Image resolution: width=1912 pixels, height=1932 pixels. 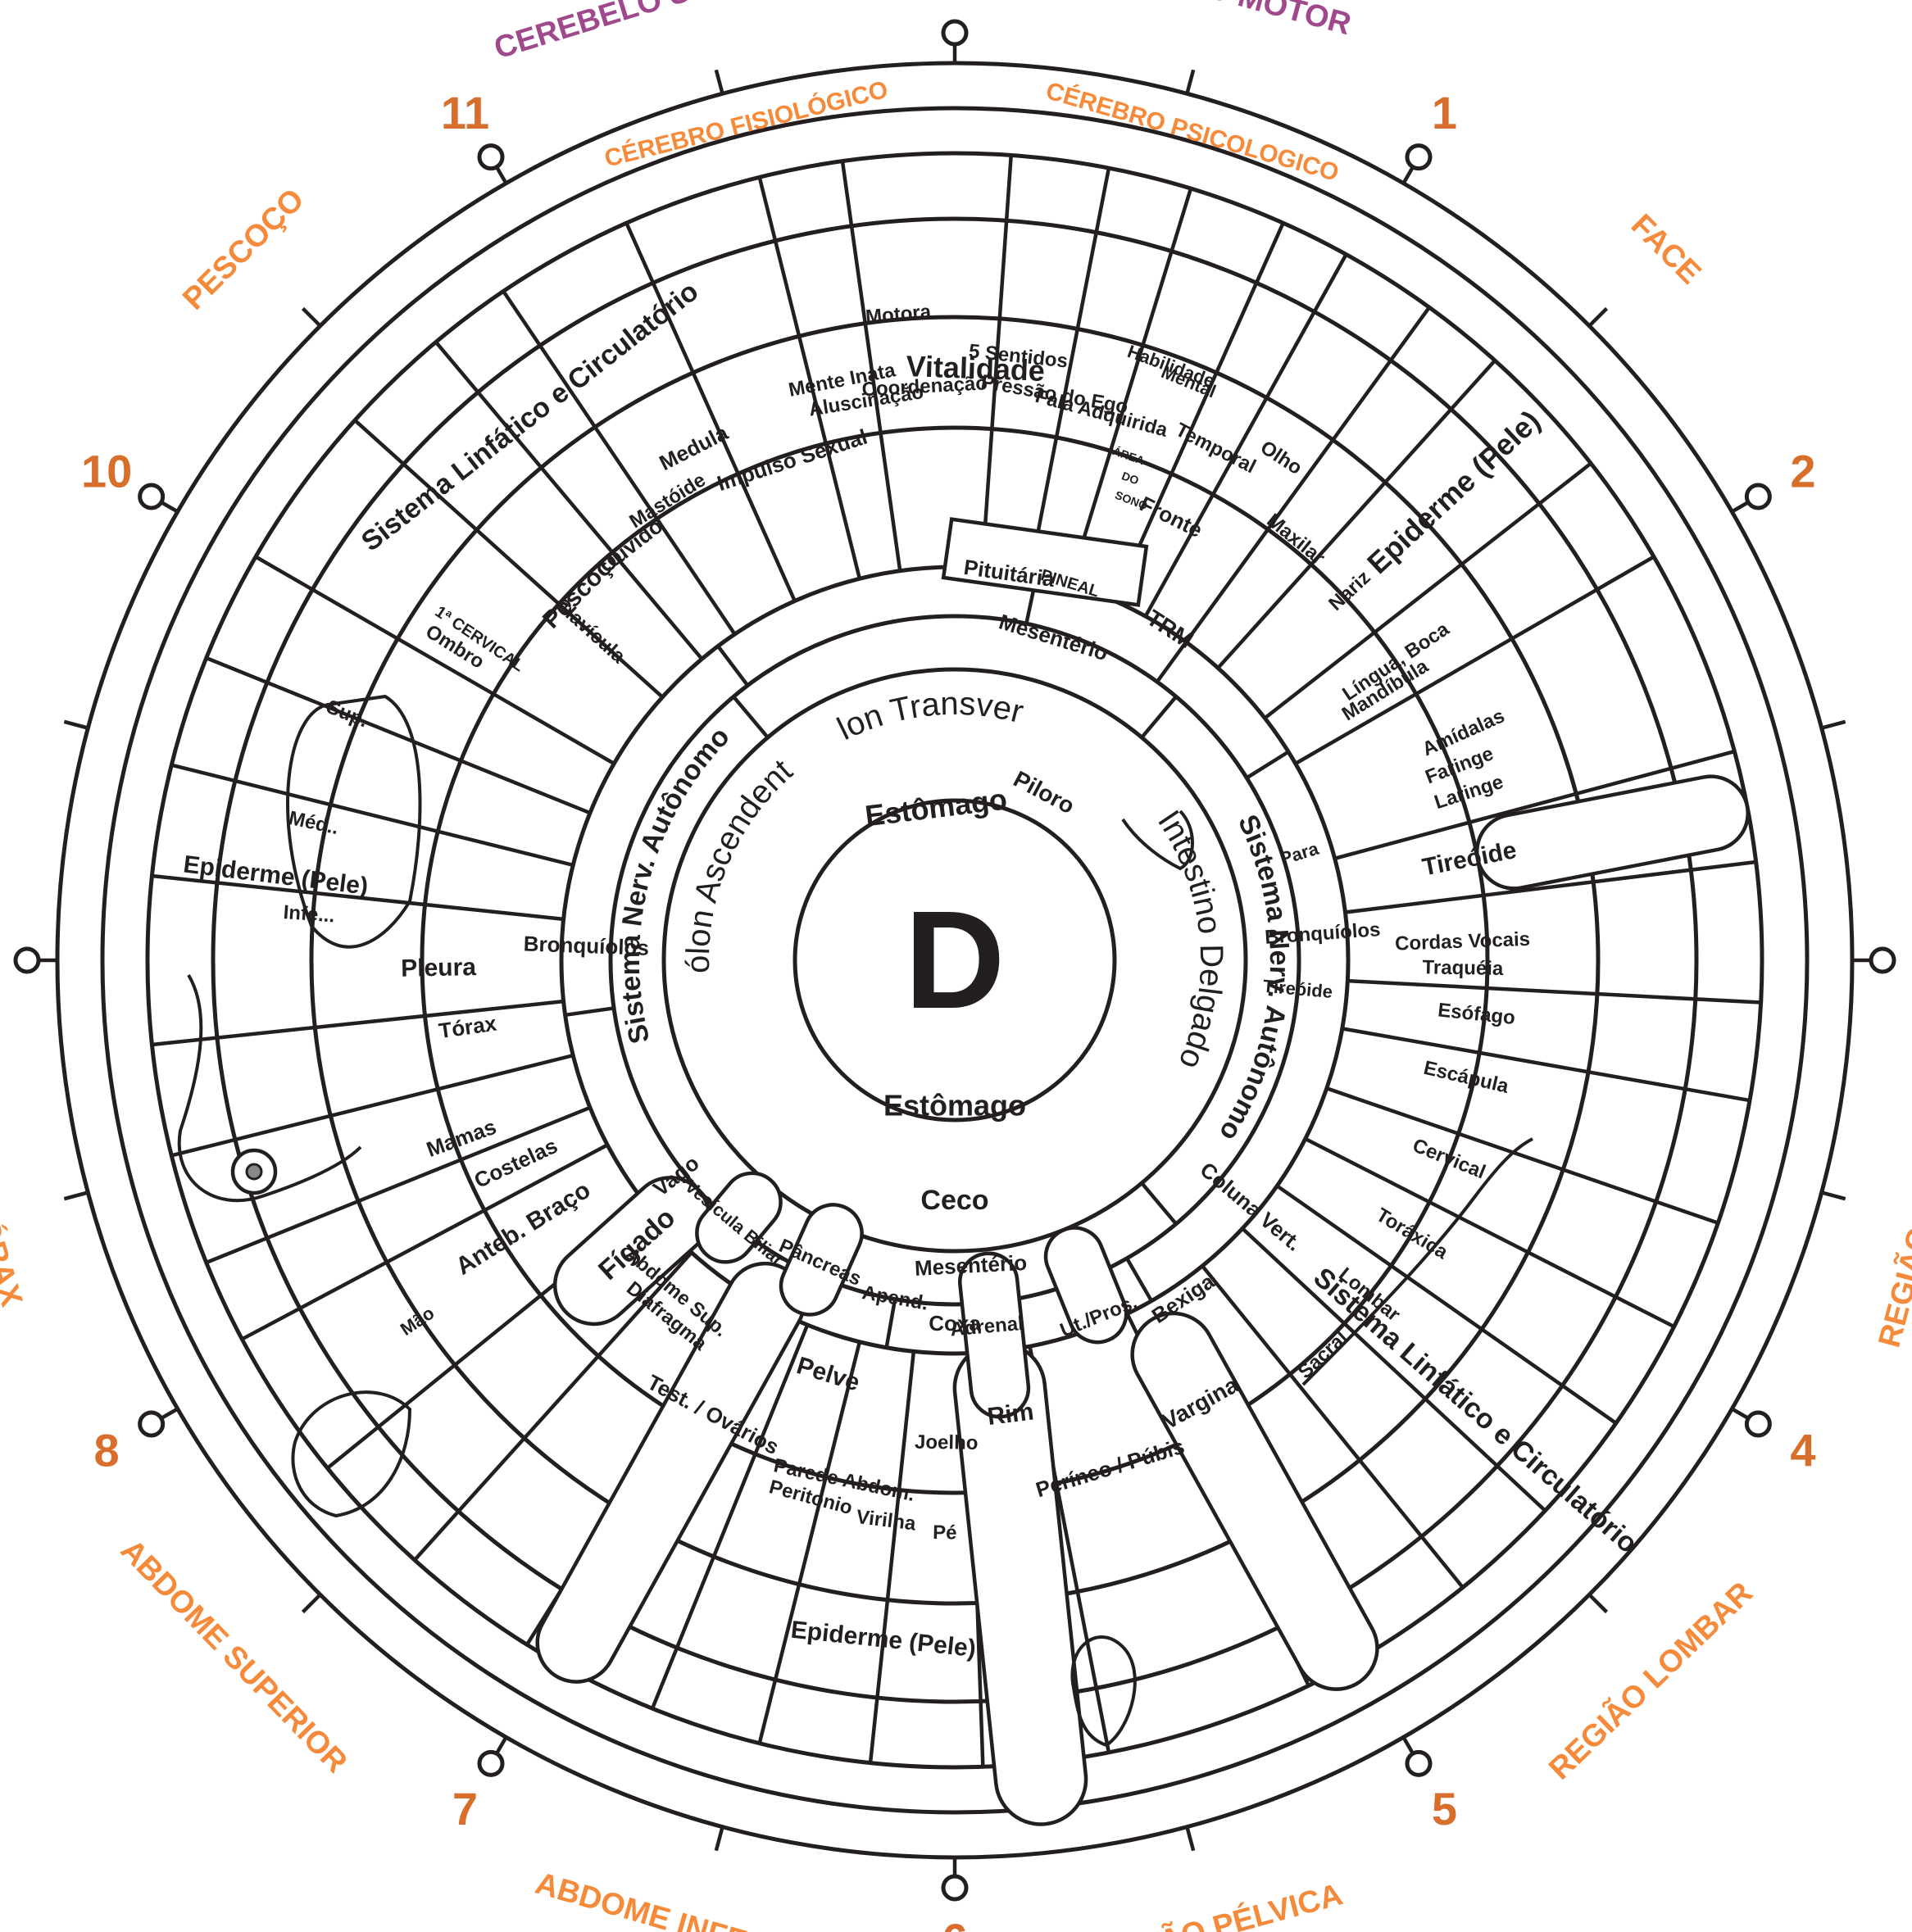 What do you see at coordinates (1412, 1233) in the screenshot?
I see `zone-label-36: Toráxica` at bounding box center [1412, 1233].